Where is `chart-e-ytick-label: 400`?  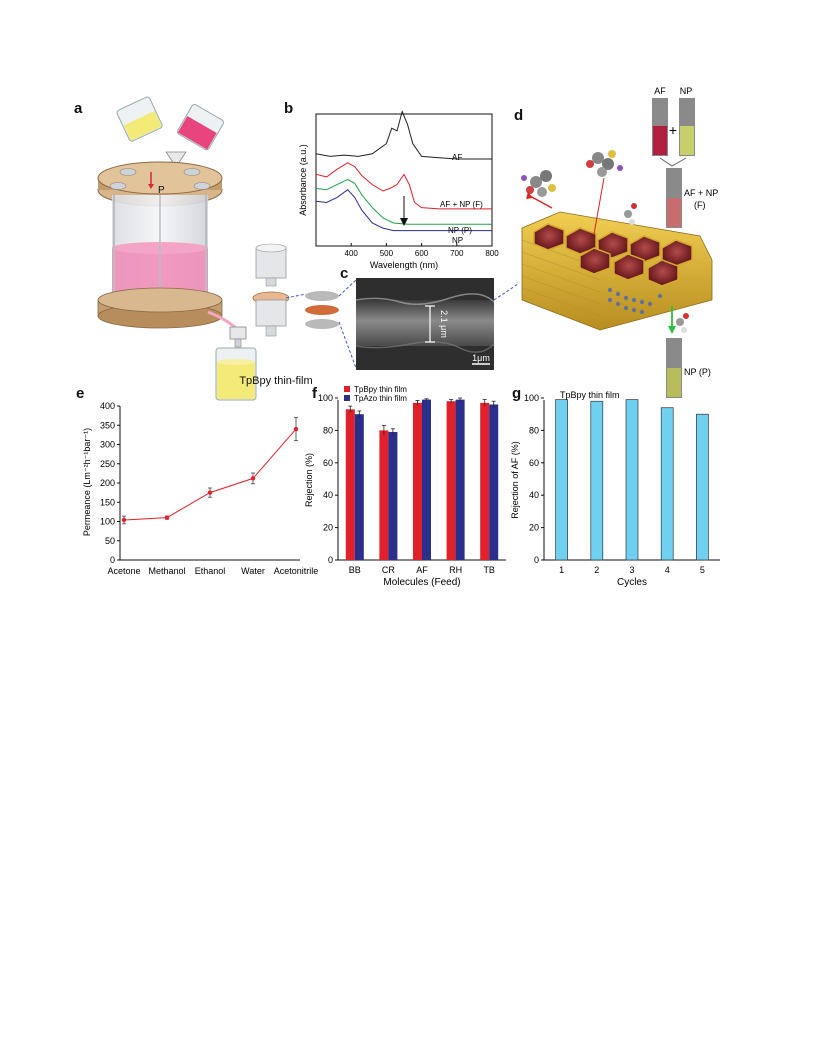
chart-e-ytick-label: 400 is located at coordinates (107, 406).